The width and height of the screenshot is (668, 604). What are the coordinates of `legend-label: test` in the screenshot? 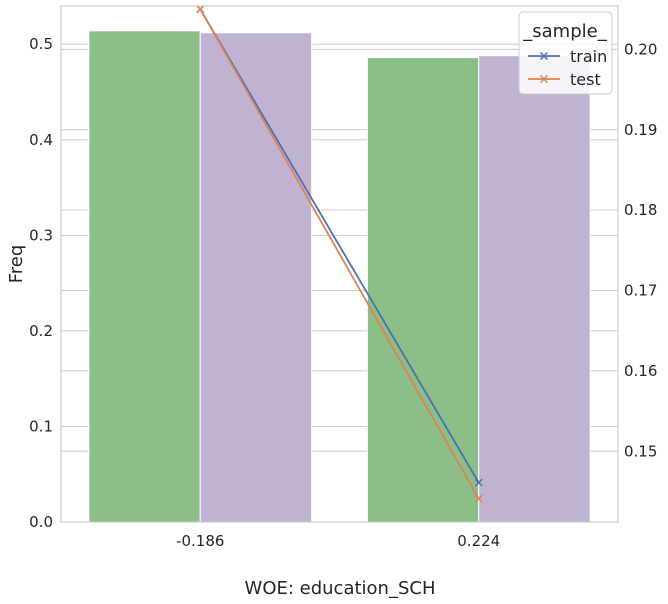 It's located at (585, 79).